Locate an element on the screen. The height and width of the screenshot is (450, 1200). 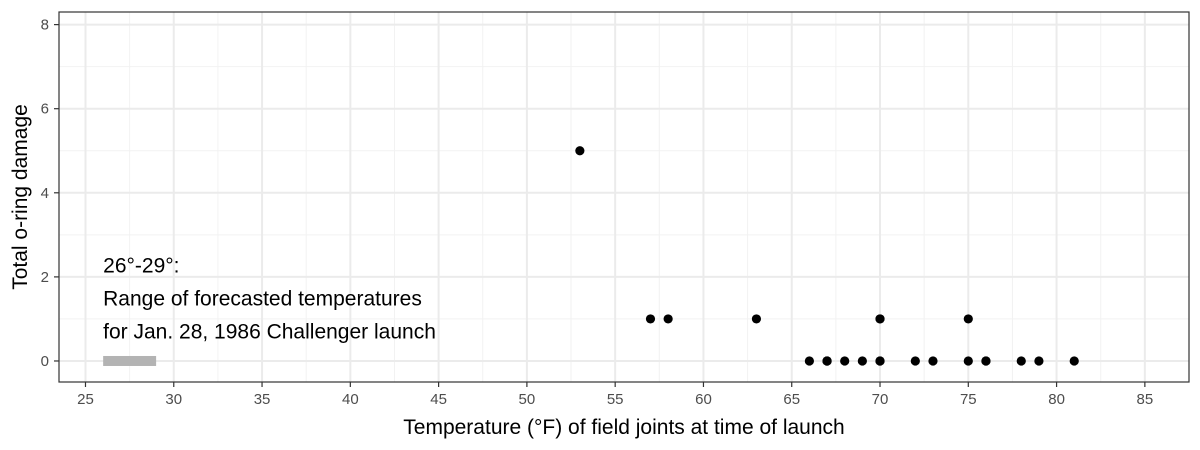
y-tick-label: 6 is located at coordinates (45, 109).